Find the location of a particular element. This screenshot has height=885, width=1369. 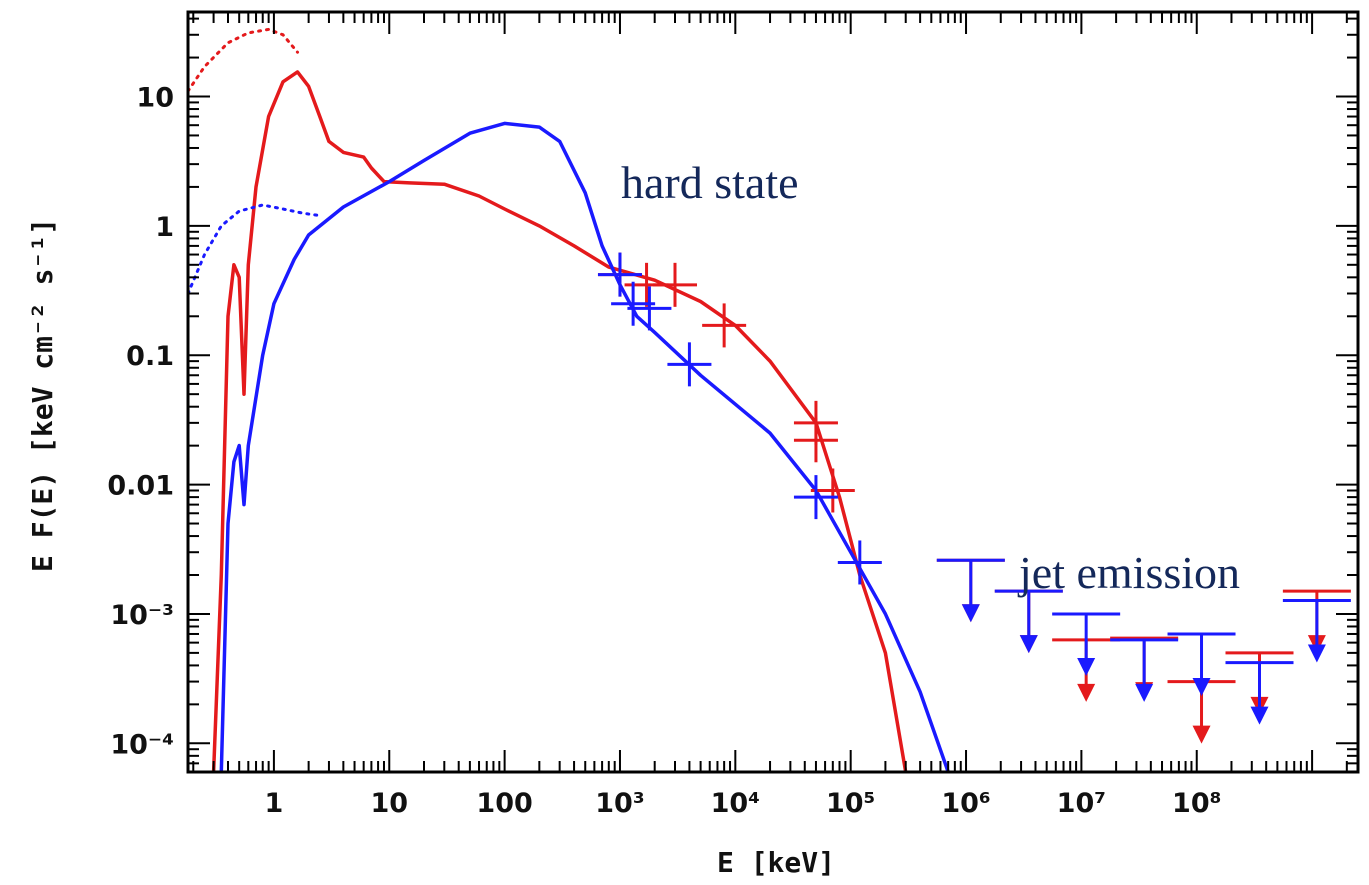

x-tick-label: 10⁴ is located at coordinates (735, 803).